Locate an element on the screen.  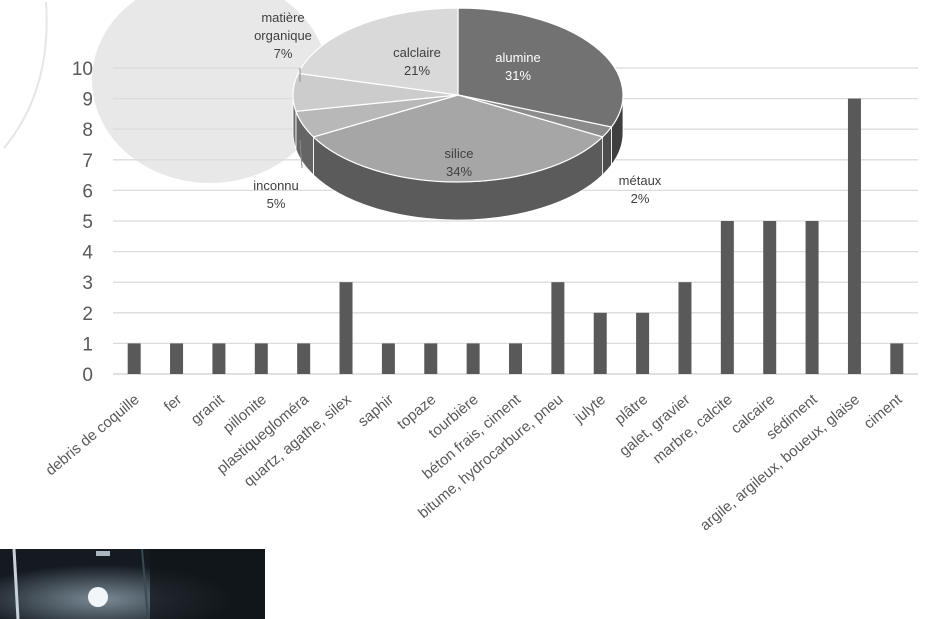
photo-glass-edge is located at coordinates (103, 553).